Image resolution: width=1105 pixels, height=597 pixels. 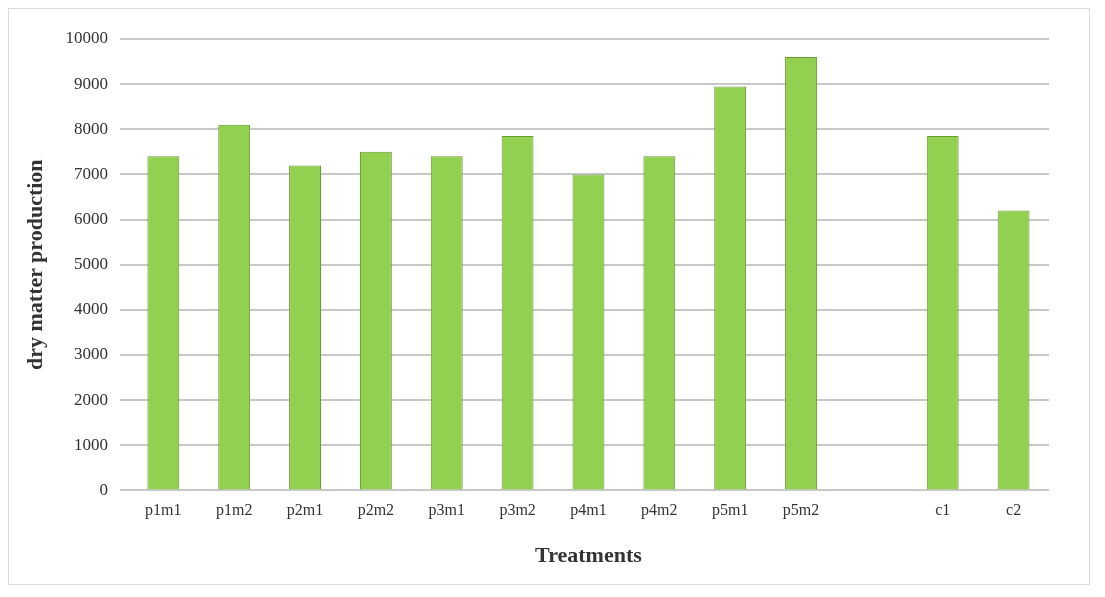 I want to click on x-axis-title: Treatments, so click(x=589, y=555).